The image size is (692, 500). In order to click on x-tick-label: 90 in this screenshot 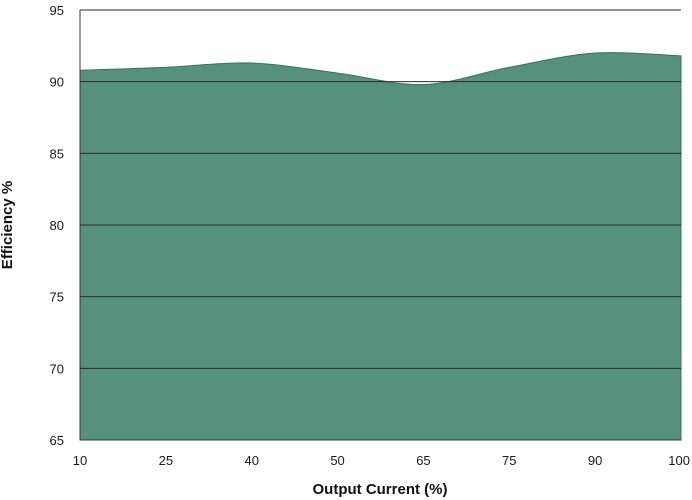, I will do `click(595, 460)`.